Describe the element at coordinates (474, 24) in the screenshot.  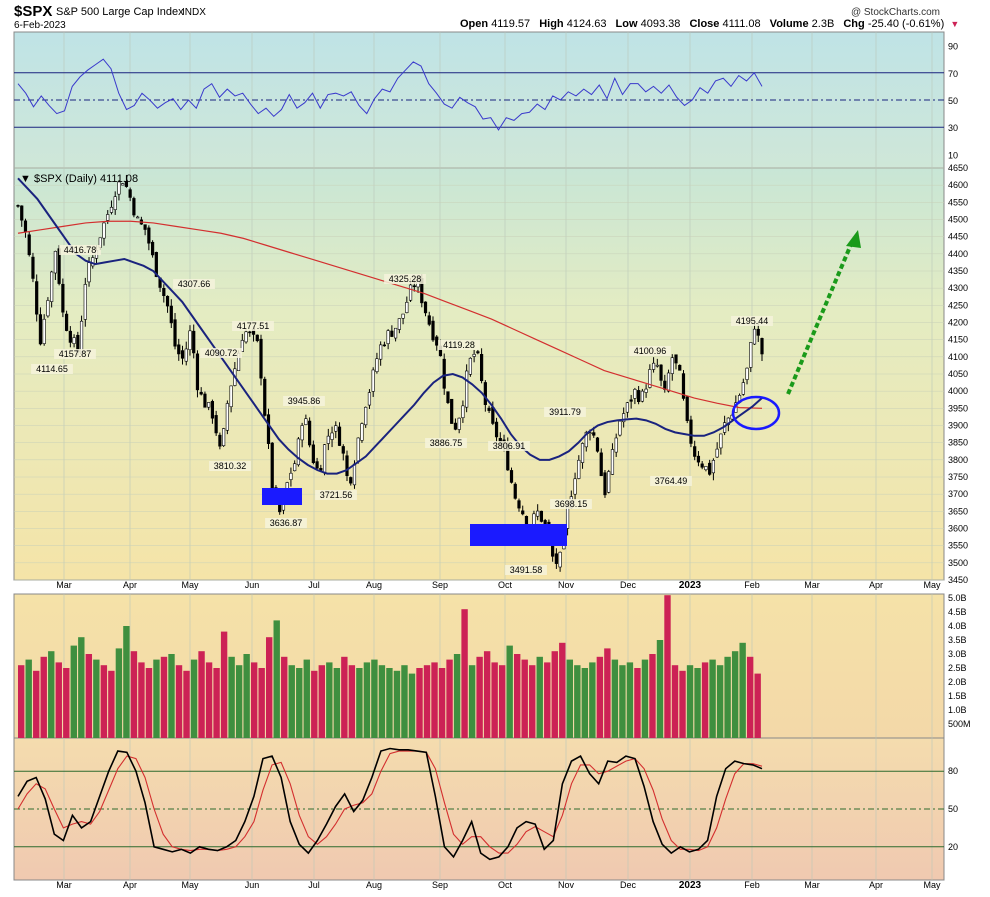
I see `open-label: Open` at that location.